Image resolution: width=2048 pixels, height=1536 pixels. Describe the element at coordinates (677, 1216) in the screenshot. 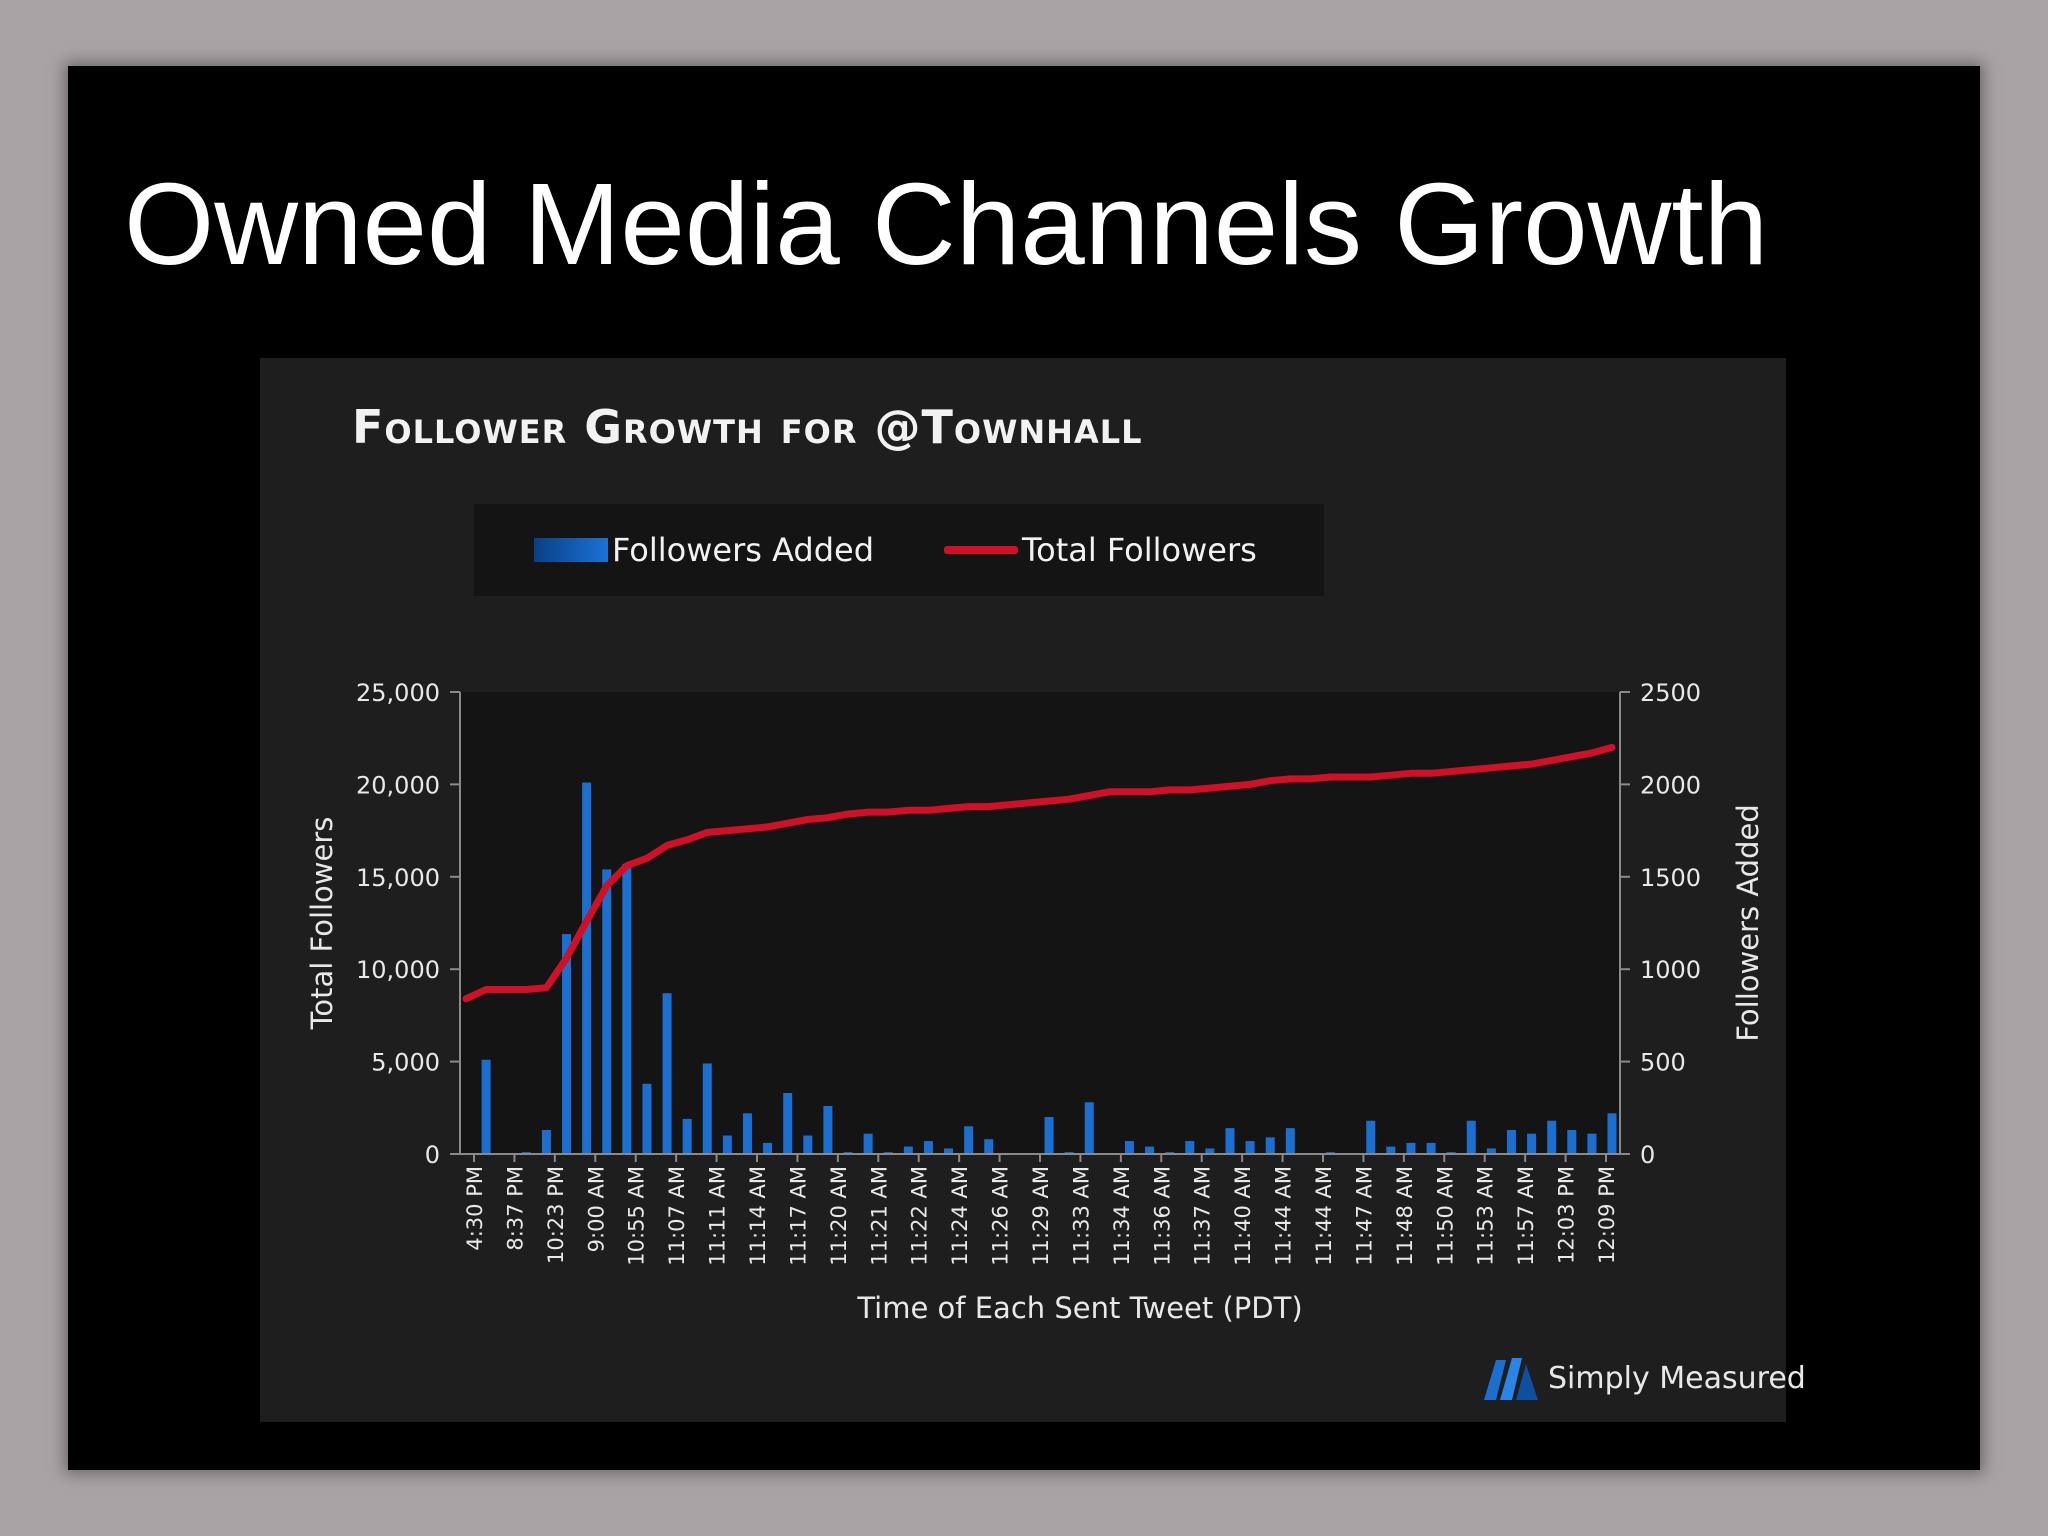

I see `x-tick-label: 11:07 AM` at that location.